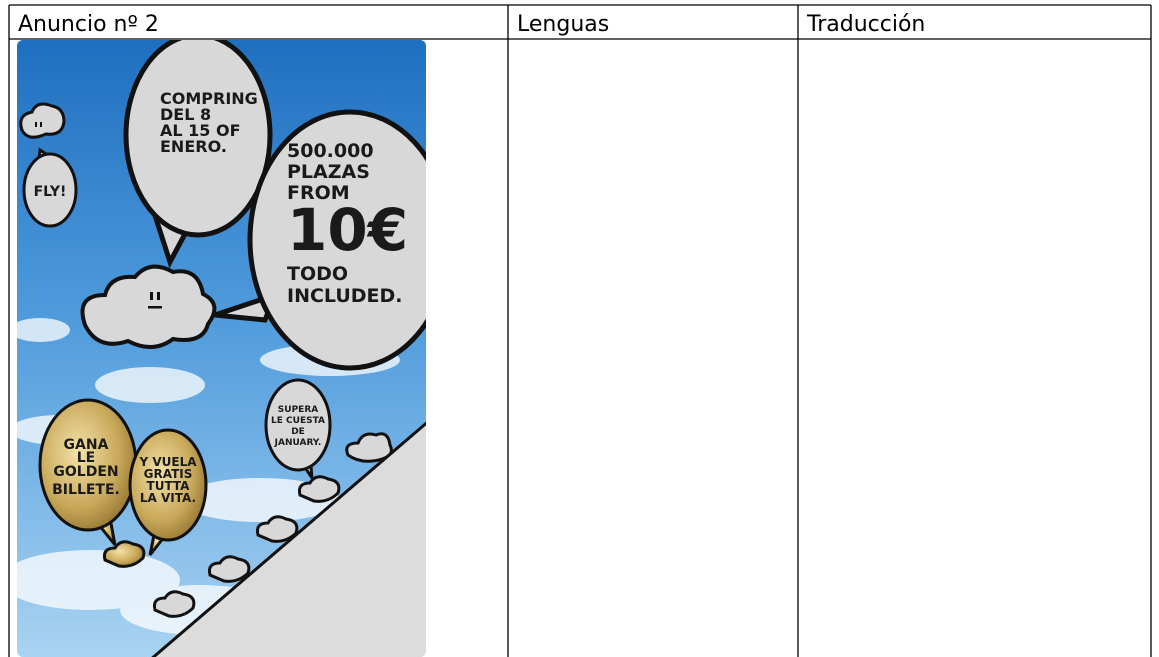 This screenshot has height=657, width=1159. What do you see at coordinates (328, 172) in the screenshot?
I see `bubble-text: PLAZAS` at bounding box center [328, 172].